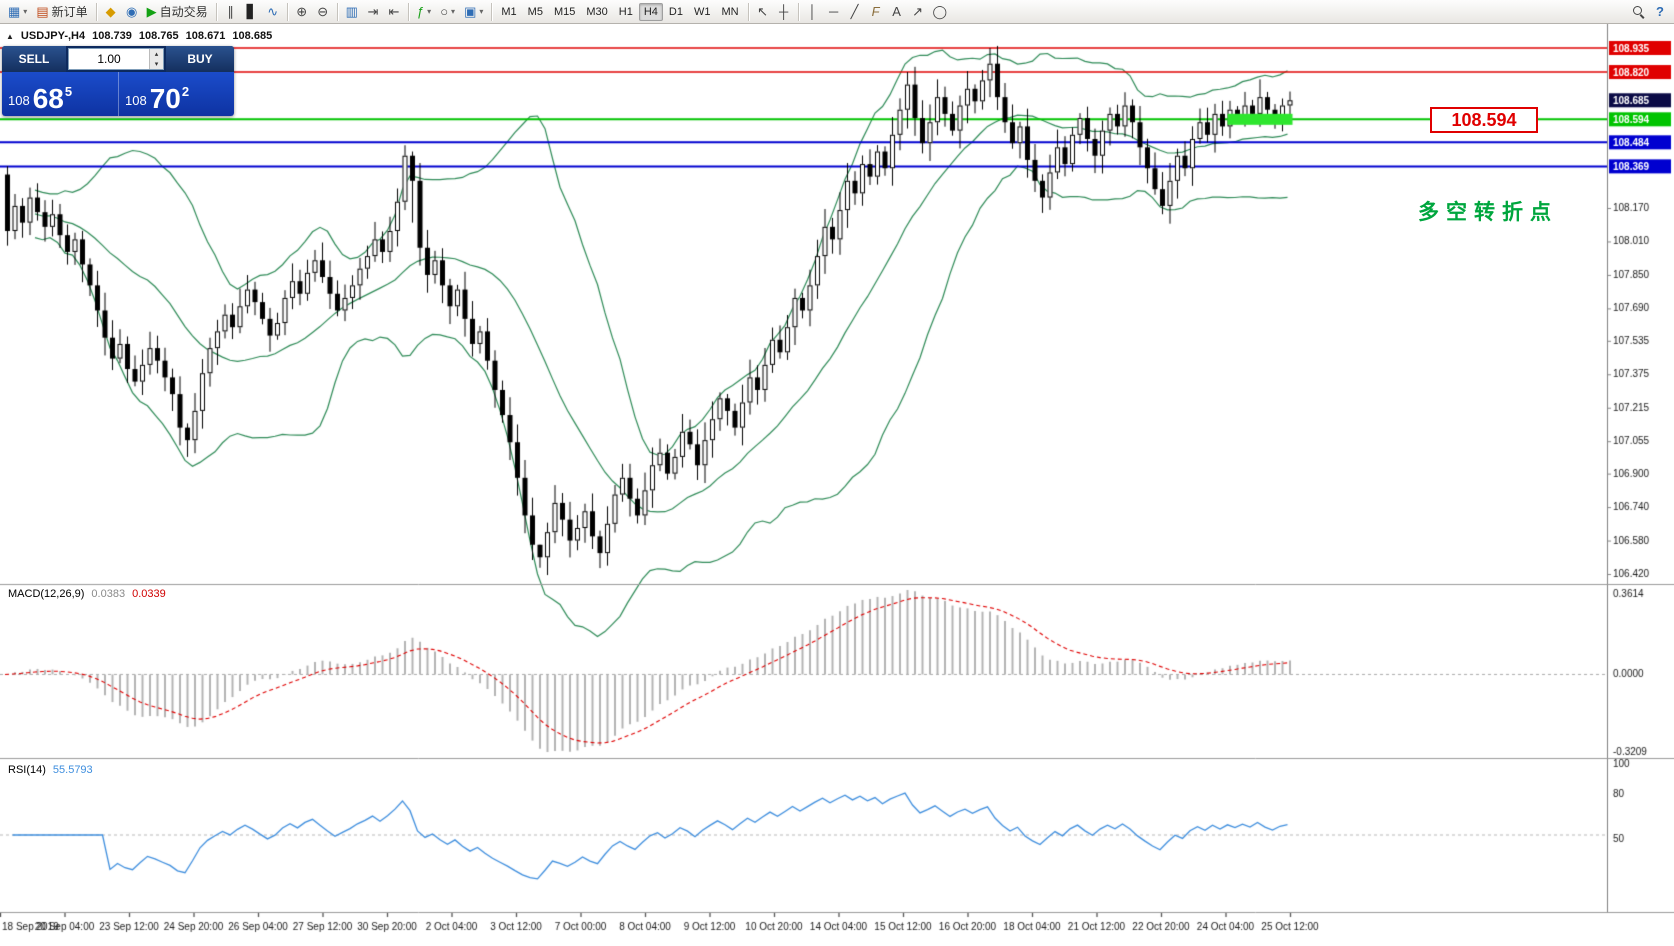  I want to click on metaeditor-icon: ◆, so click(110, 11).